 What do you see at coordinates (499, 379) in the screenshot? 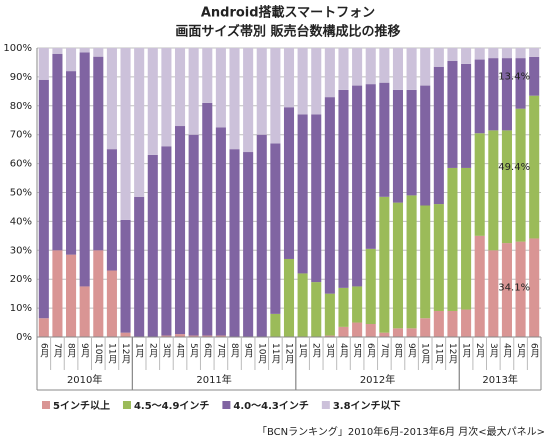
I see `year-label: 2013年` at bounding box center [499, 379].